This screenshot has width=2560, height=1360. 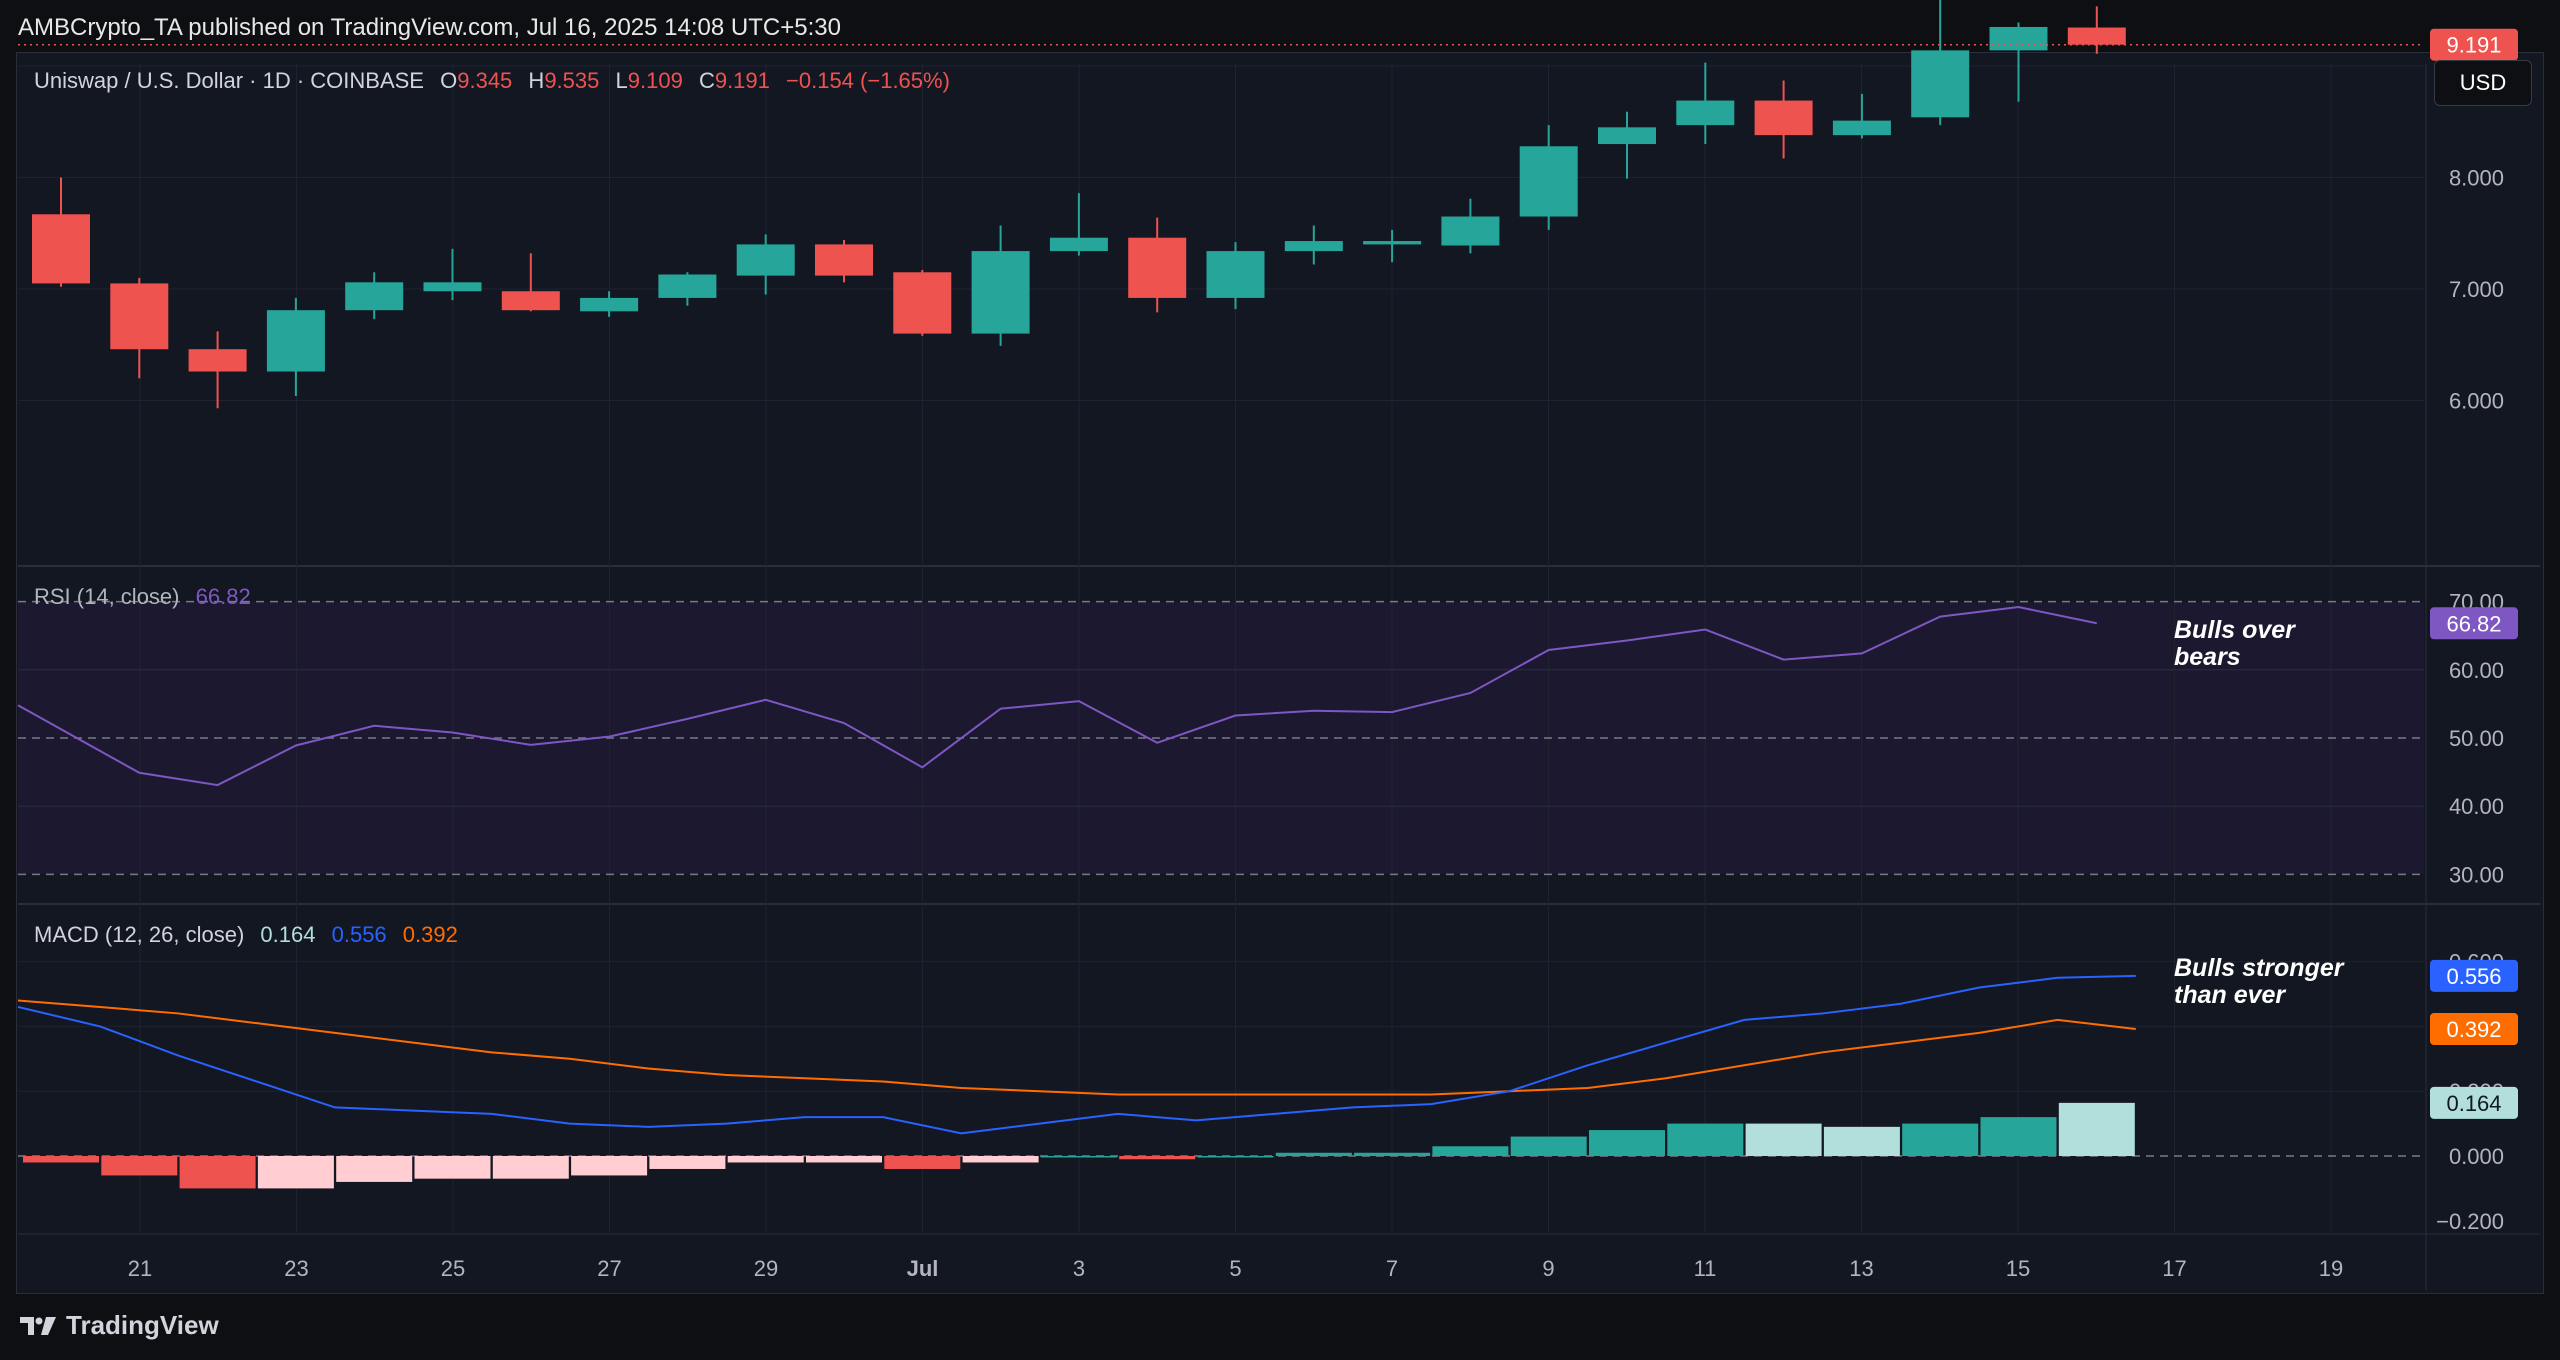 What do you see at coordinates (2470, 1221) in the screenshot?
I see `macd-tick-label: −0.200` at bounding box center [2470, 1221].